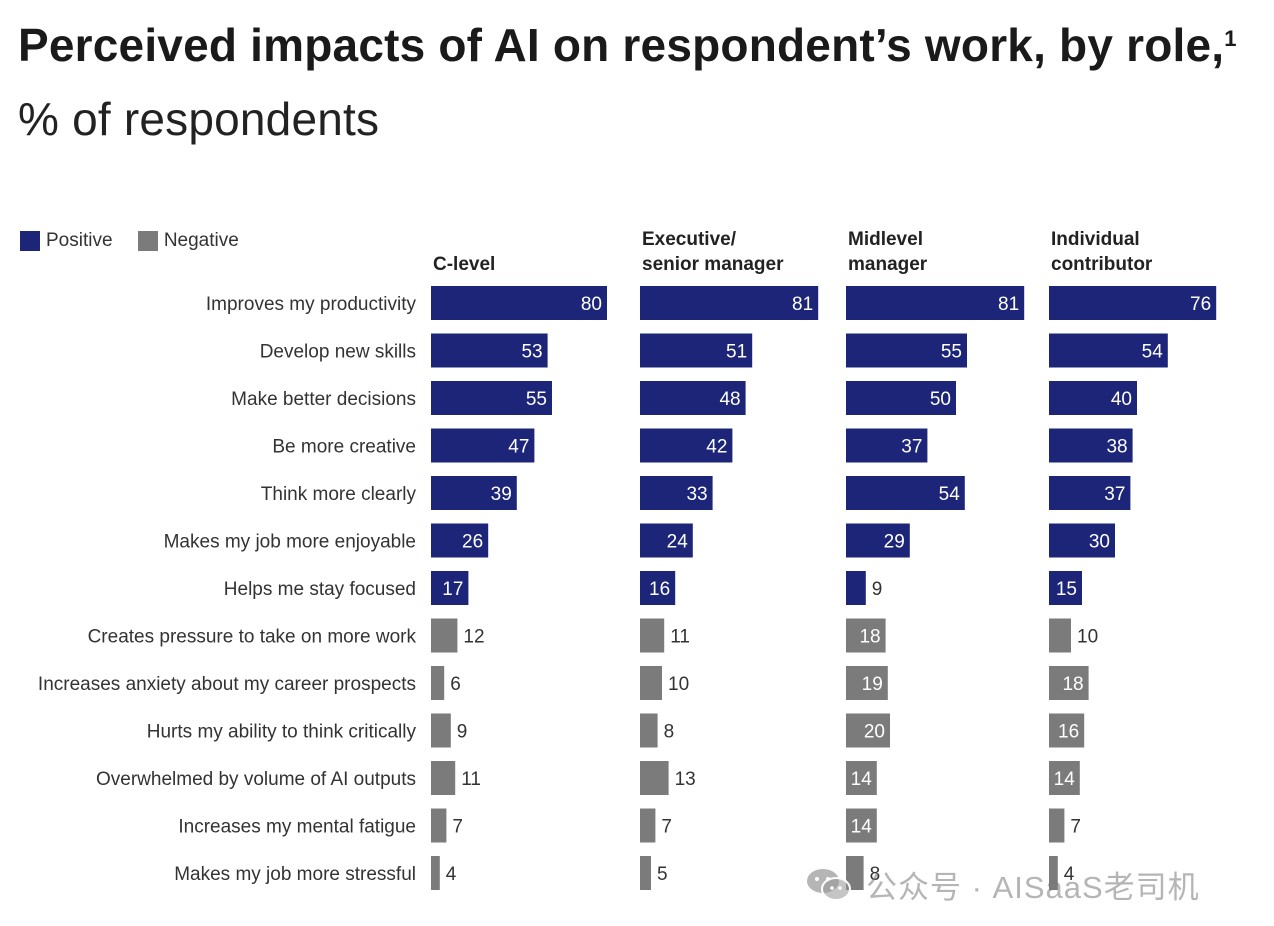  Describe the element at coordinates (256, 779) in the screenshot. I see `category-label: Overwhelmed by volume of AI outputs` at that location.